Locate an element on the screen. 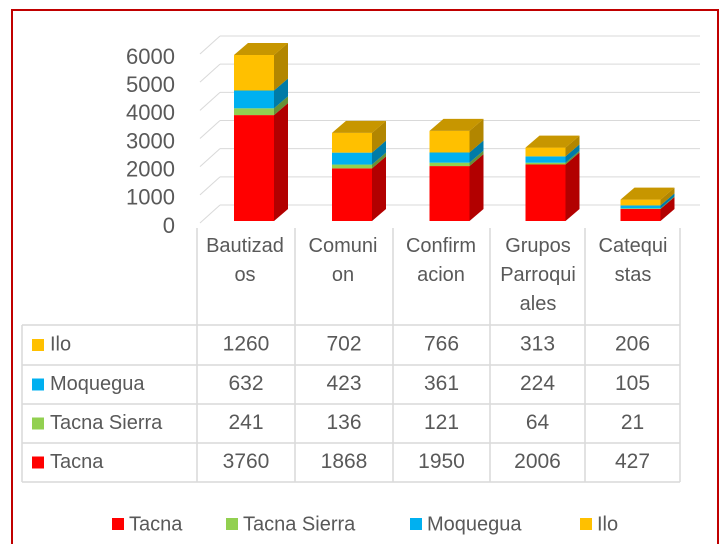 This screenshot has width=721, height=544. table-value: 702 is located at coordinates (343, 344).